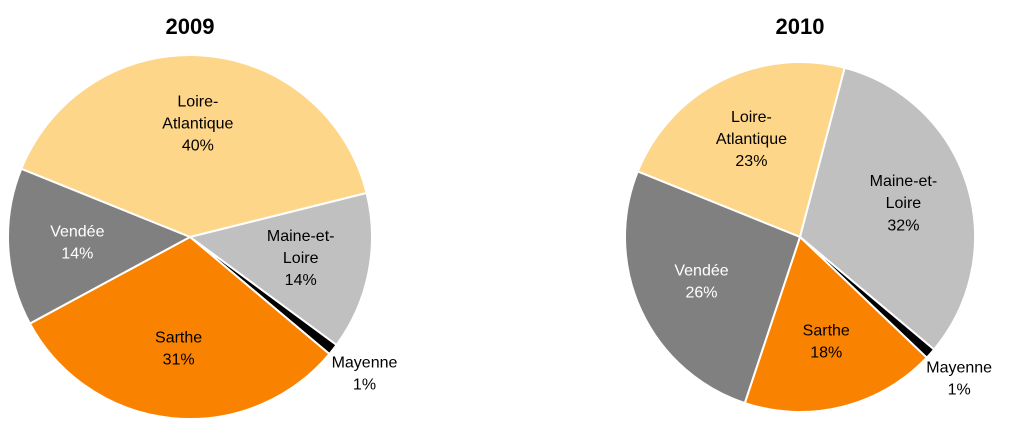  What do you see at coordinates (190, 26) in the screenshot?
I see `chart-title: 2009` at bounding box center [190, 26].